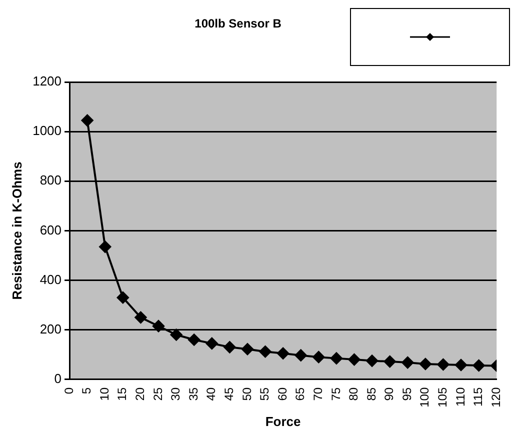 Image resolution: width=514 pixels, height=438 pixels. What do you see at coordinates (51, 230) in the screenshot?
I see `y-tick-label: 600` at bounding box center [51, 230].